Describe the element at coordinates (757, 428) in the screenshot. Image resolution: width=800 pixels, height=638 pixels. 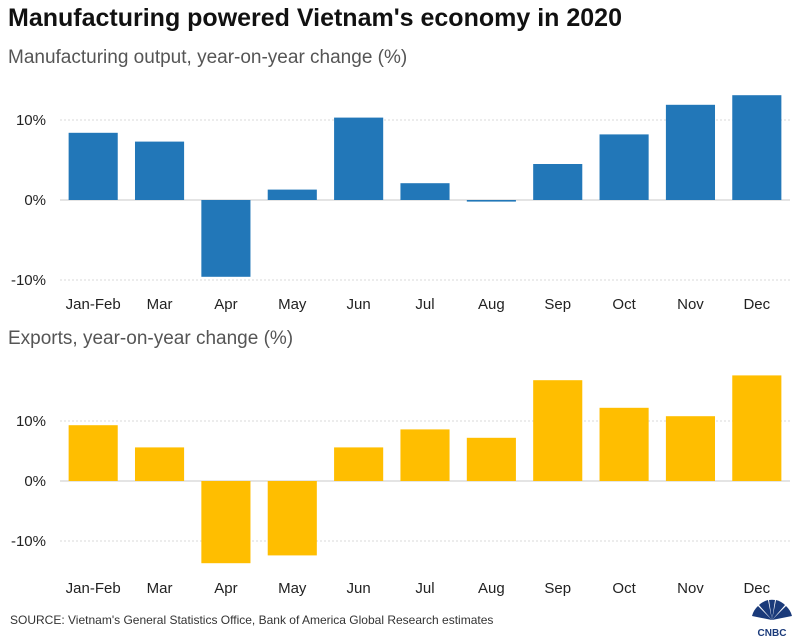
I see `exports-bar-dec` at that location.